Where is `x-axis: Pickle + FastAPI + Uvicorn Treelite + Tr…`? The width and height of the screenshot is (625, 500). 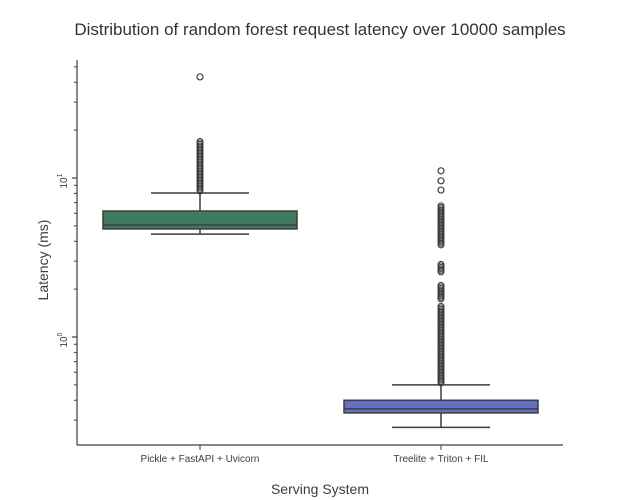
x-axis: Pickle + FastAPI + Uvicorn Treelite + Tr… is located at coordinates (320, 470).